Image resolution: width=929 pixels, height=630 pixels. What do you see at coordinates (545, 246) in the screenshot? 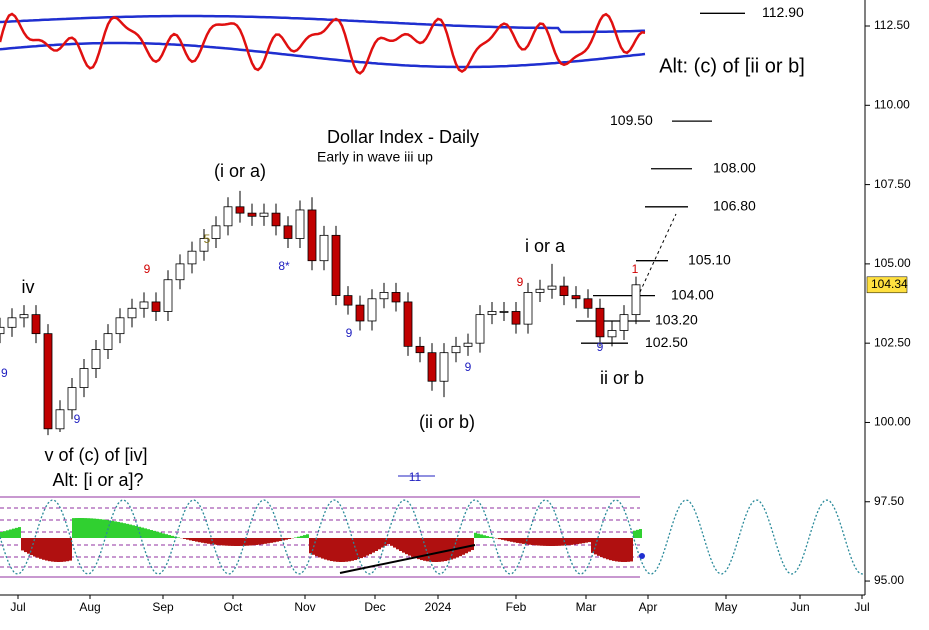
I see `annotation: i or a` at bounding box center [545, 246].